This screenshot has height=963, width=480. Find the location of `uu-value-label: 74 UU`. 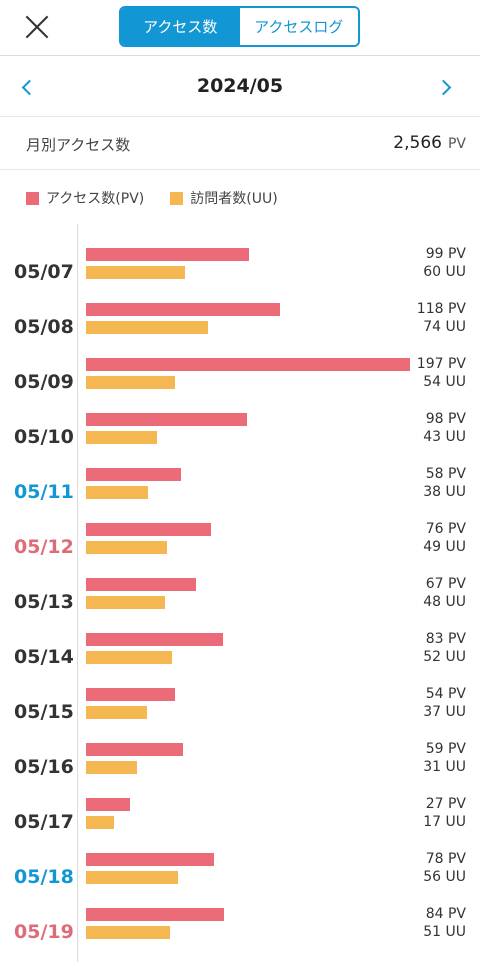

uu-value-label: 74 UU is located at coordinates (444, 327).